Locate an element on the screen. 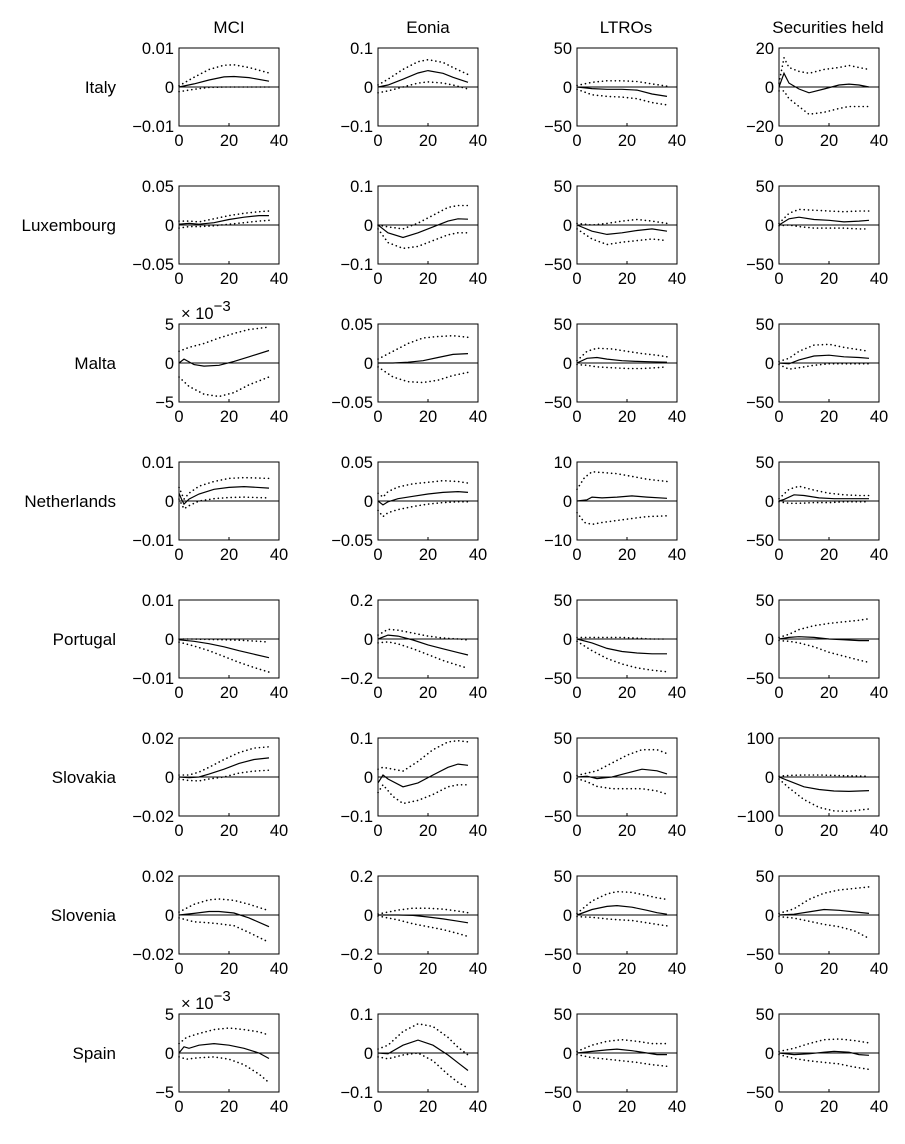 Image resolution: width=905 pixels, height=1144 pixels. panel-spain-eonia: −0.100.10 20 40 is located at coordinates (413, 1061).